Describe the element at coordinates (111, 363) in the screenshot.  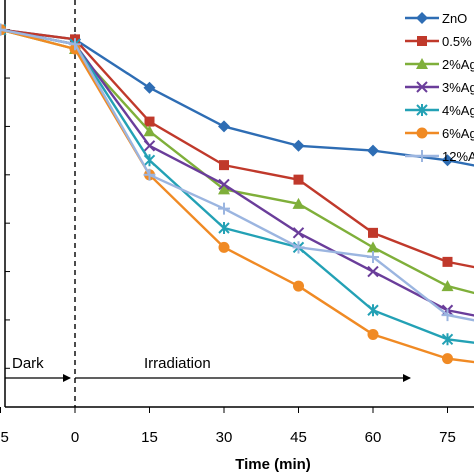
I see `annotations: Dark Irradiation` at that location.